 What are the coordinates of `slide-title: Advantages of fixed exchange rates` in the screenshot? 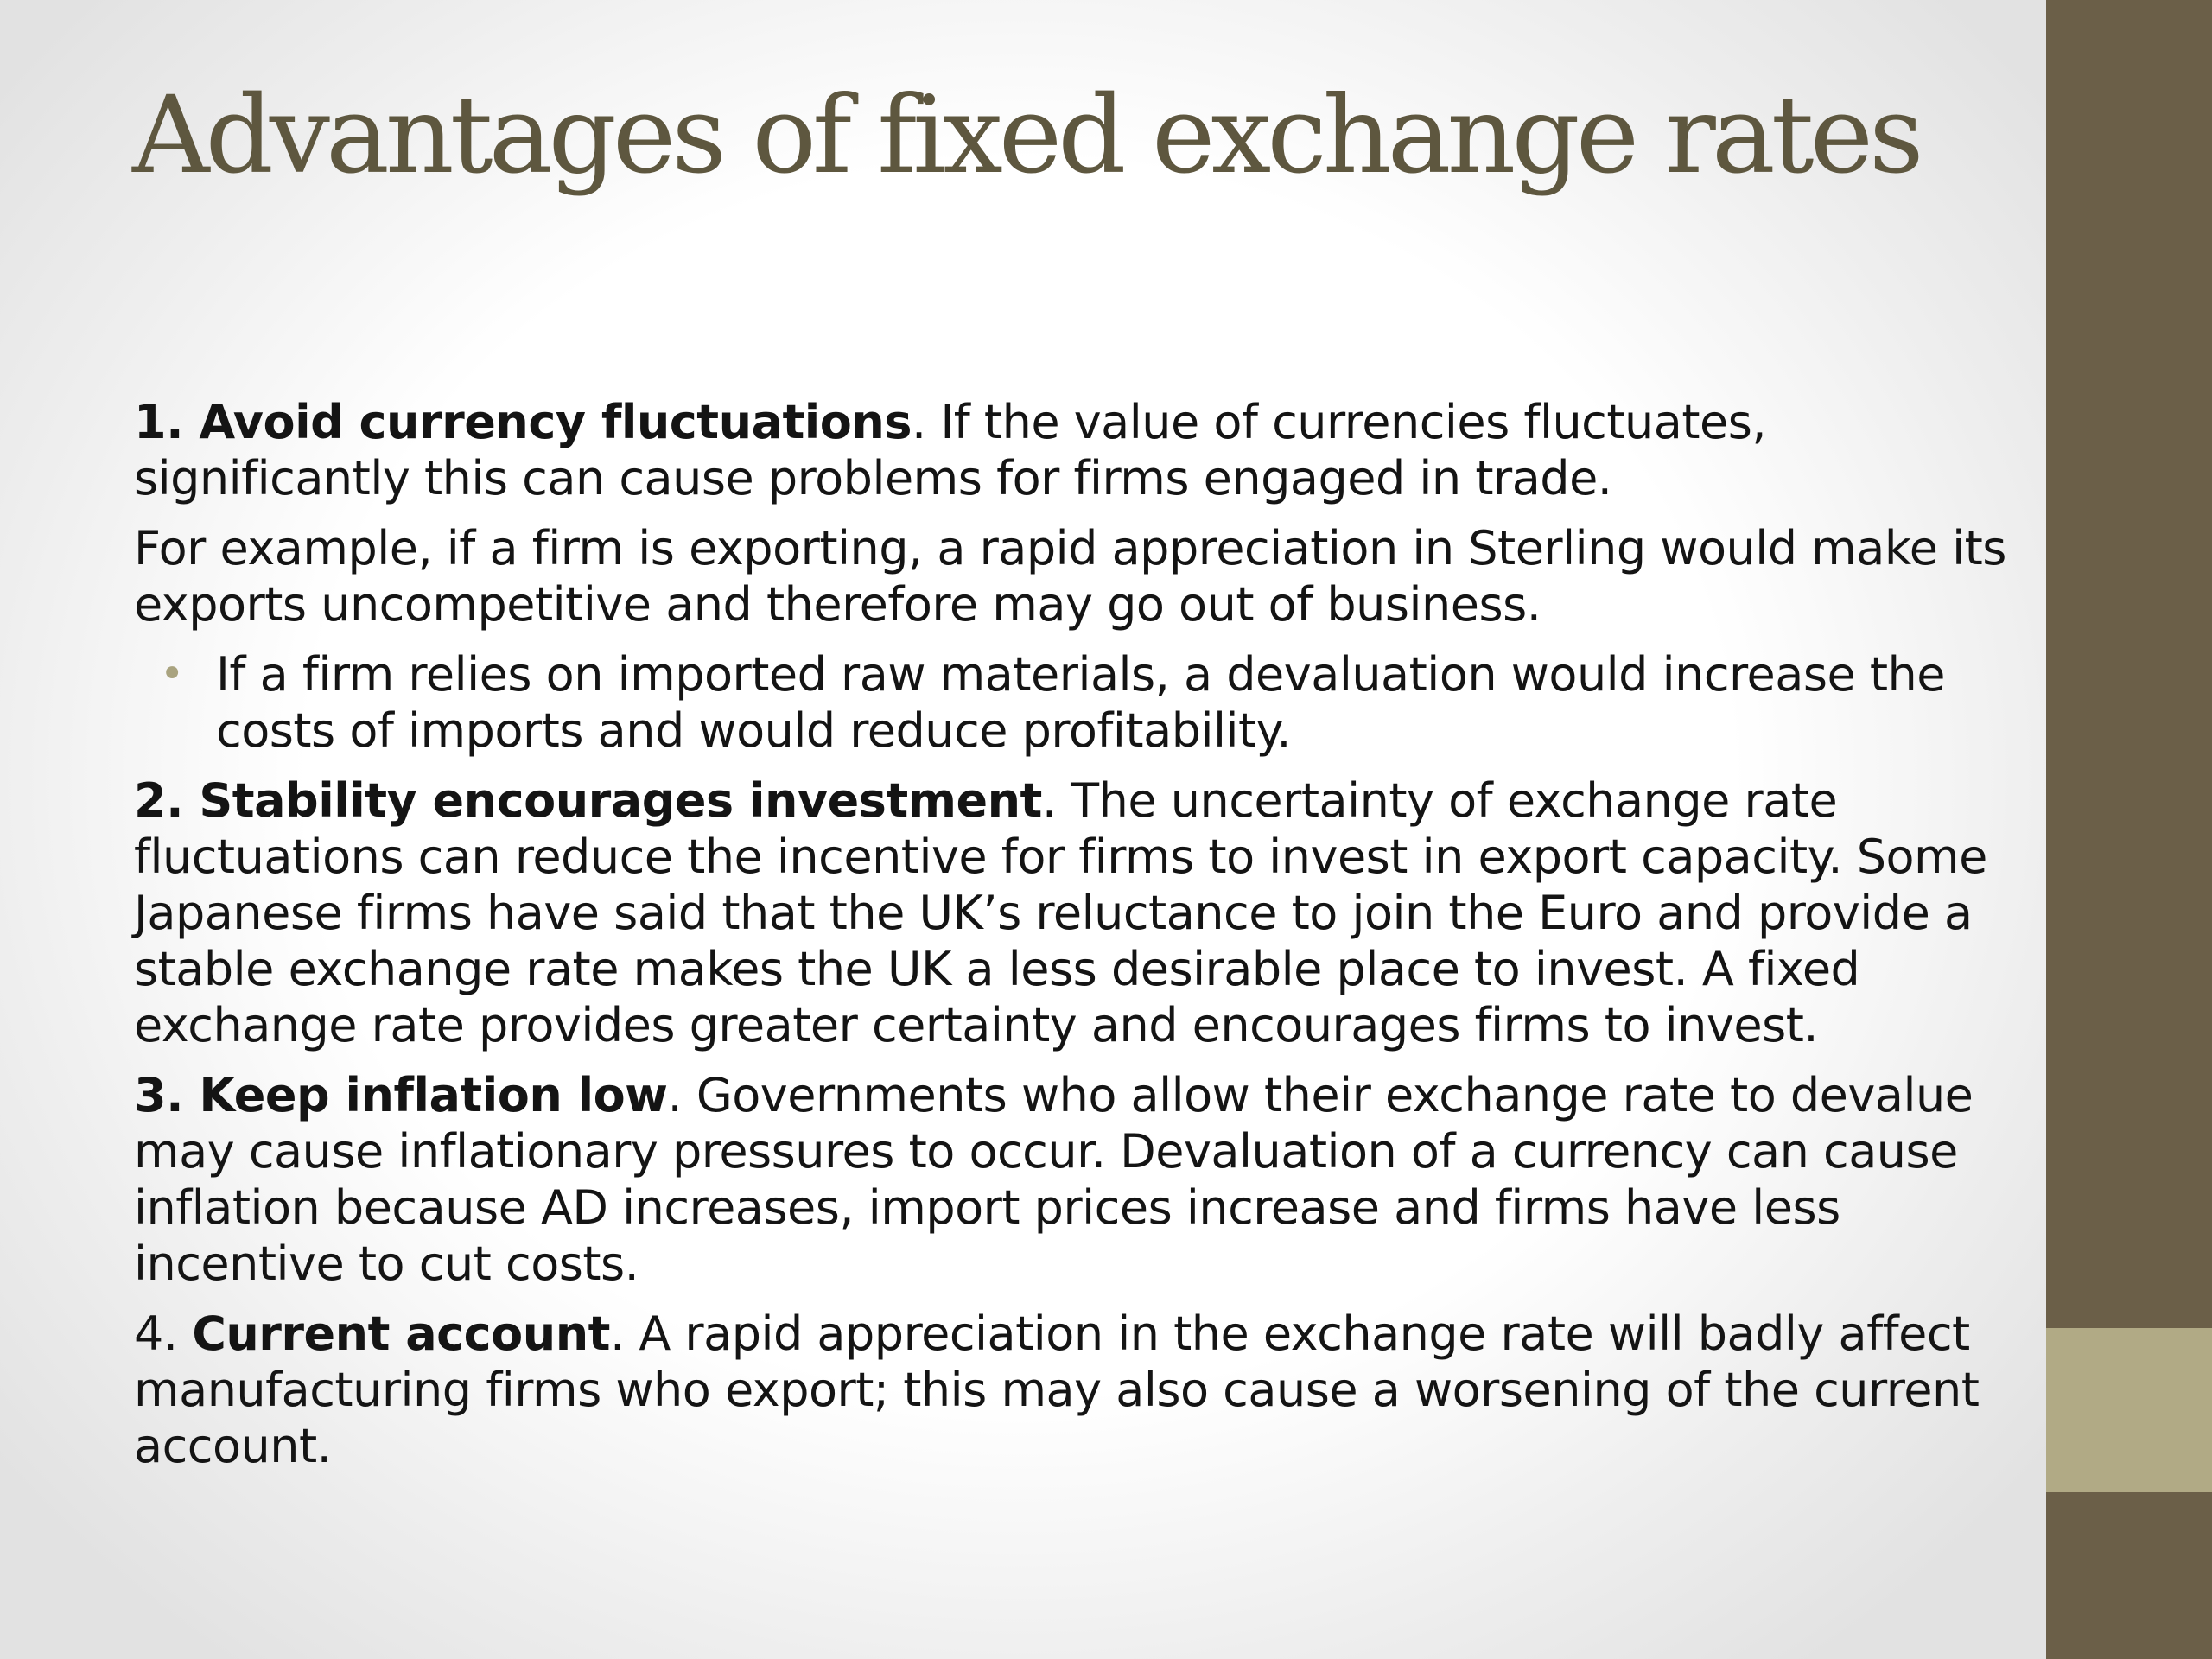 It's located at (1028, 135).